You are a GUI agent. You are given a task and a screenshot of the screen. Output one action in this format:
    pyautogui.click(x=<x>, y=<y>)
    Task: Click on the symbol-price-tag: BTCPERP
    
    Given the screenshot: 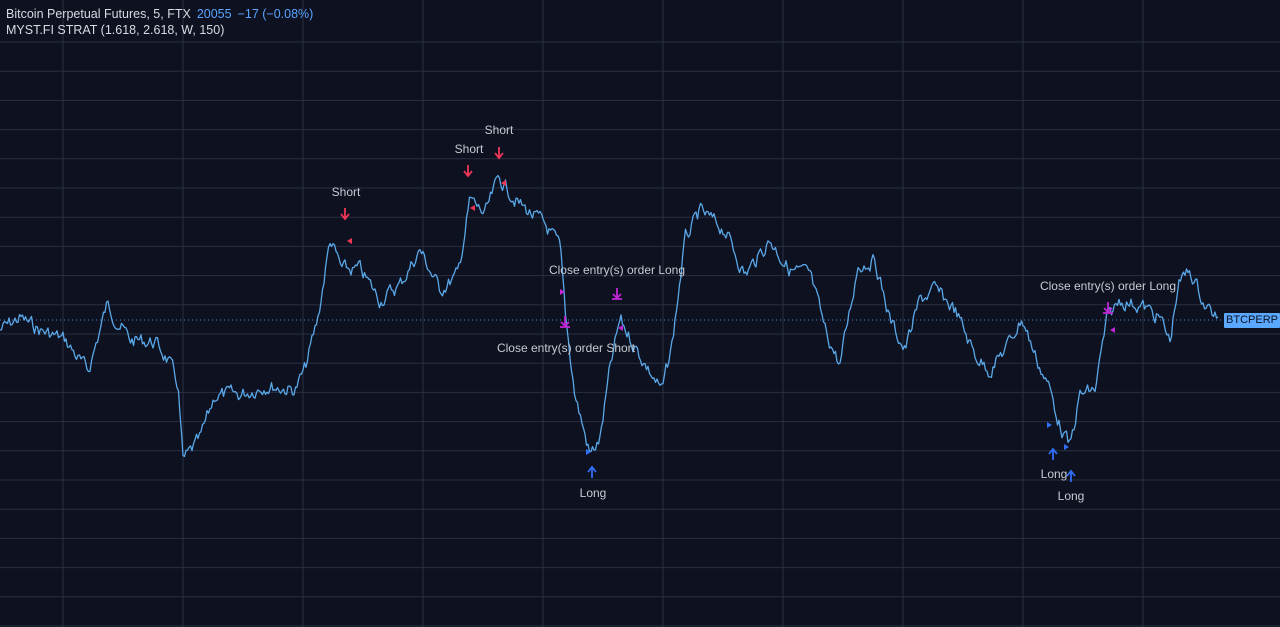 What is the action you would take?
    pyautogui.click(x=1252, y=320)
    